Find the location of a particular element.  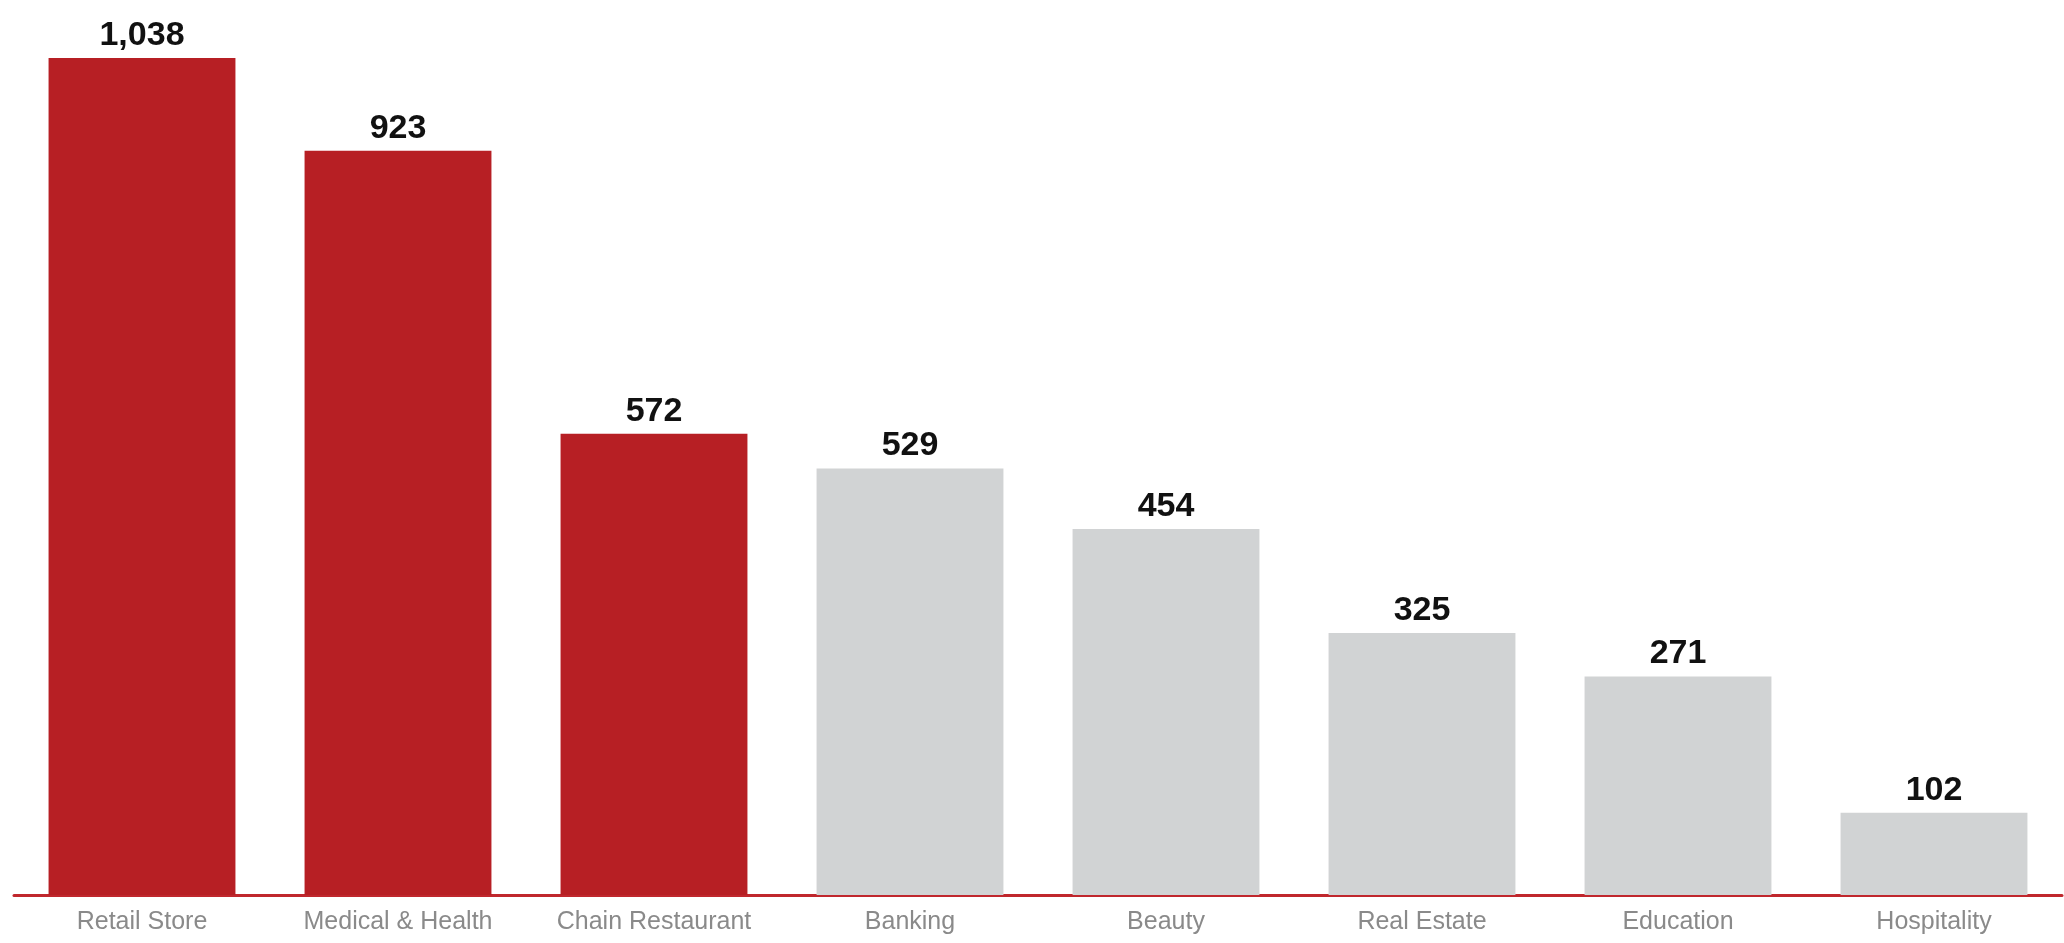

data-label: 102 is located at coordinates (1934, 787).